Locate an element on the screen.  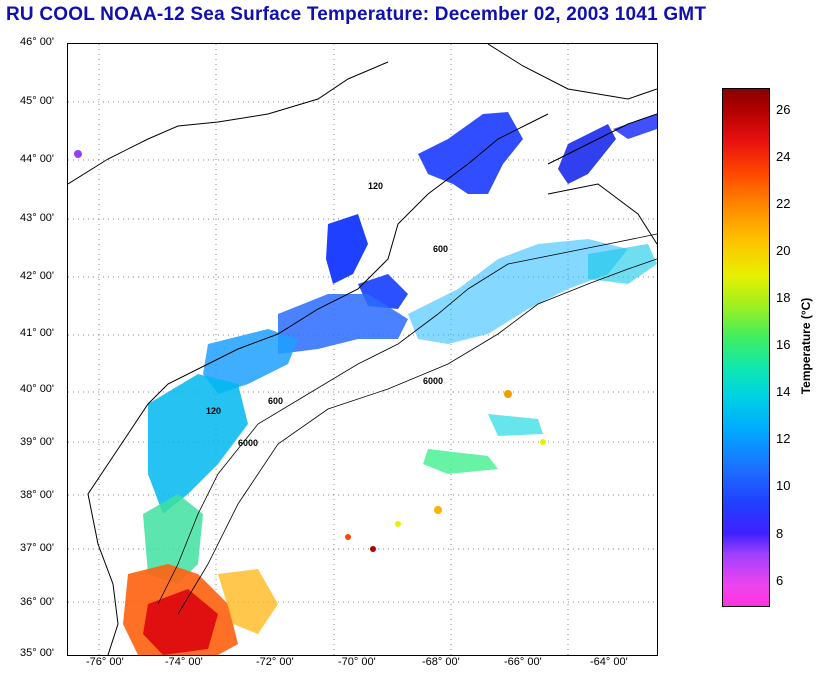
colorbar-tick-16: 16 is located at coordinates (783, 344).